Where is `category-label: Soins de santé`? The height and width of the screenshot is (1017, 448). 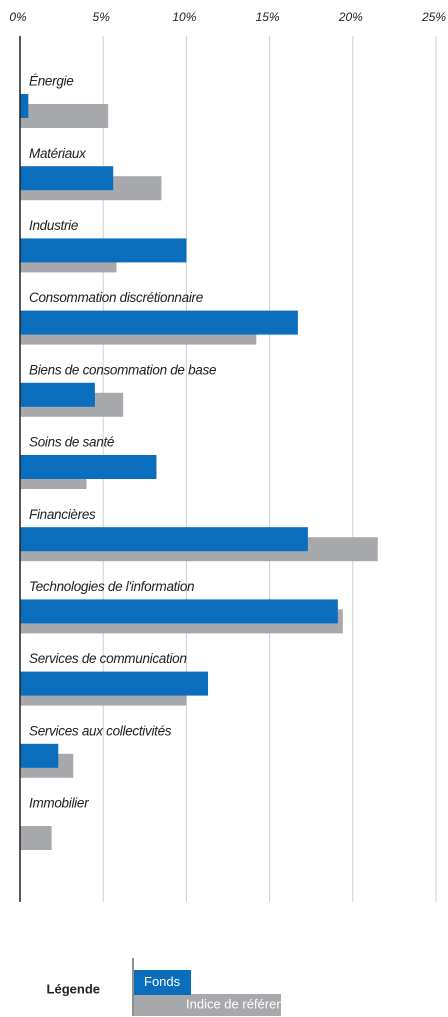 category-label: Soins de santé is located at coordinates (71, 442).